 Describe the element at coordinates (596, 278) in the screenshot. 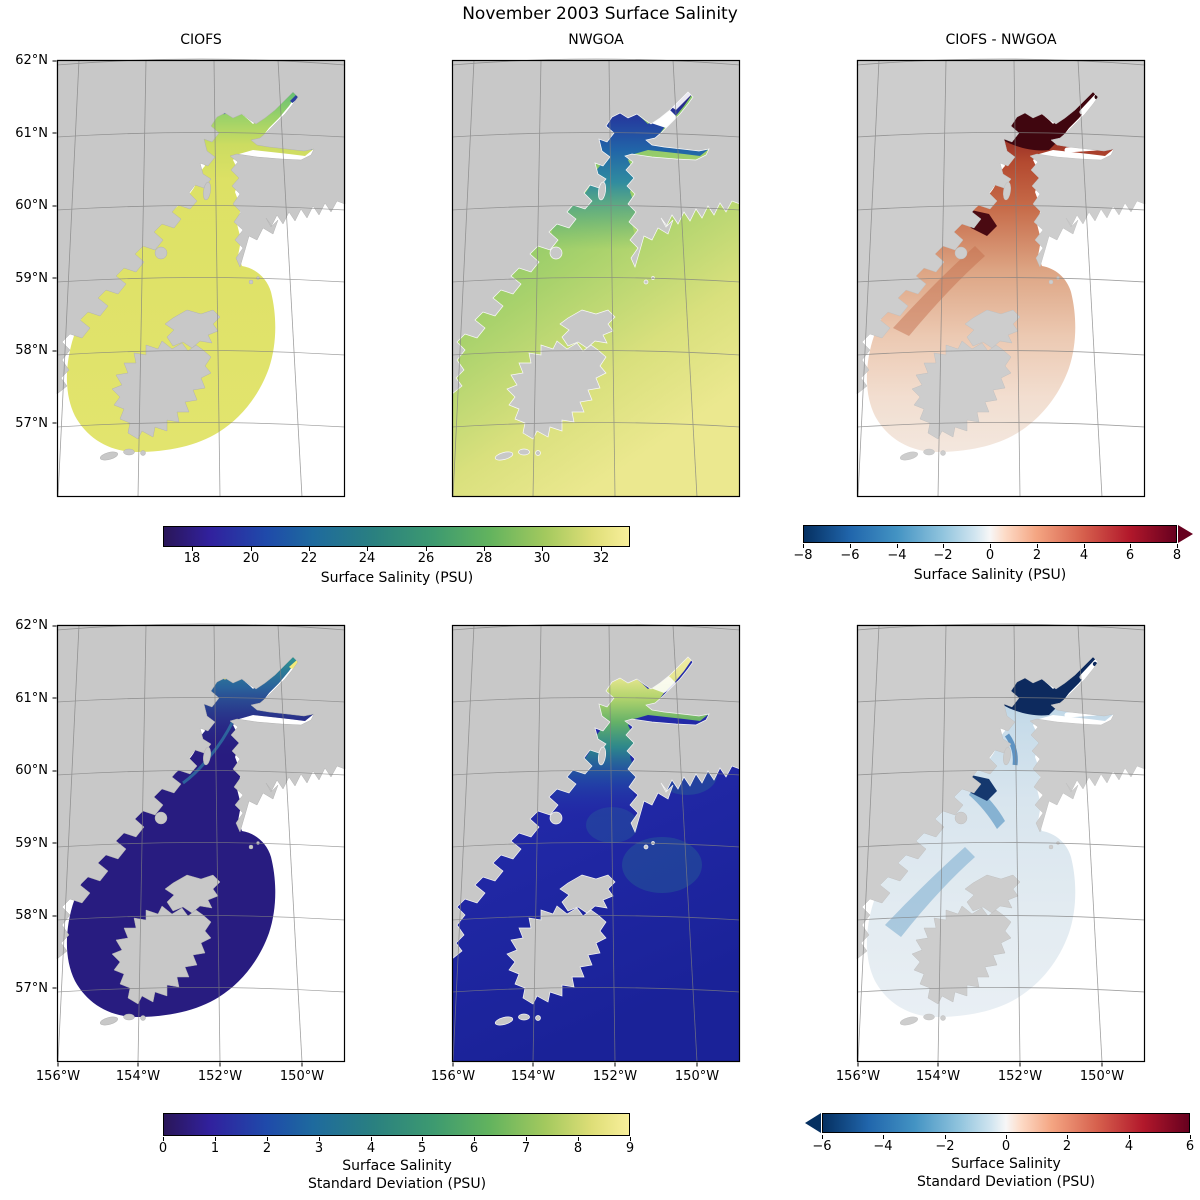

I see `map-panel-nwgoa-mean` at that location.